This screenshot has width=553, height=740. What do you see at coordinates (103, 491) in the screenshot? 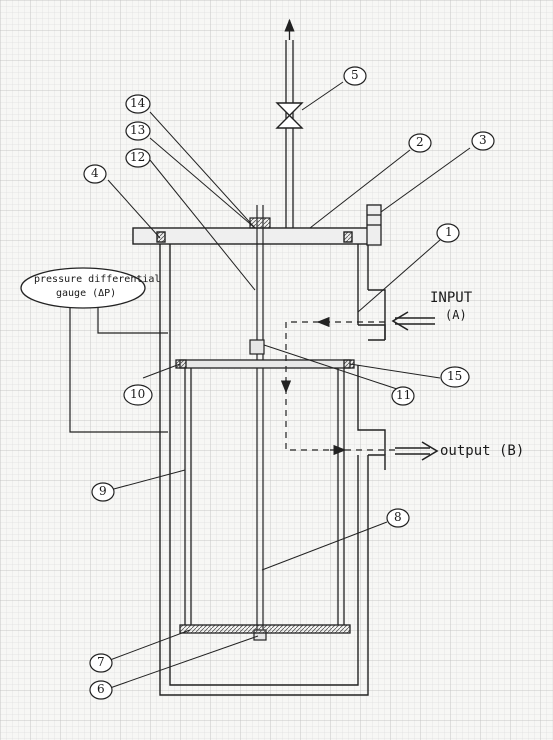
I see `callout-9: 9` at bounding box center [103, 491].